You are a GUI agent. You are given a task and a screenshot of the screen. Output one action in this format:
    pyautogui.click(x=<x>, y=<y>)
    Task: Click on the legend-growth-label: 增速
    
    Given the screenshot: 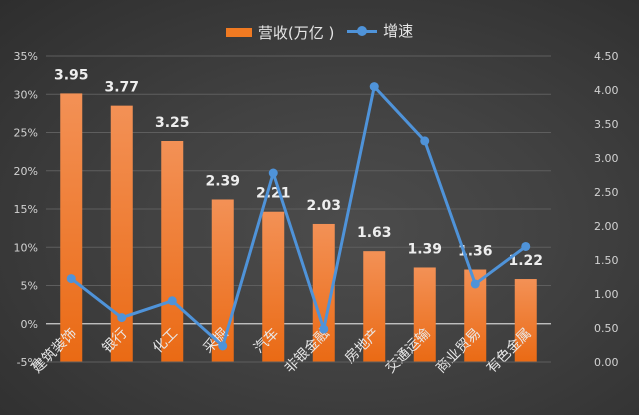 What is the action you would take?
    pyautogui.click(x=398, y=31)
    